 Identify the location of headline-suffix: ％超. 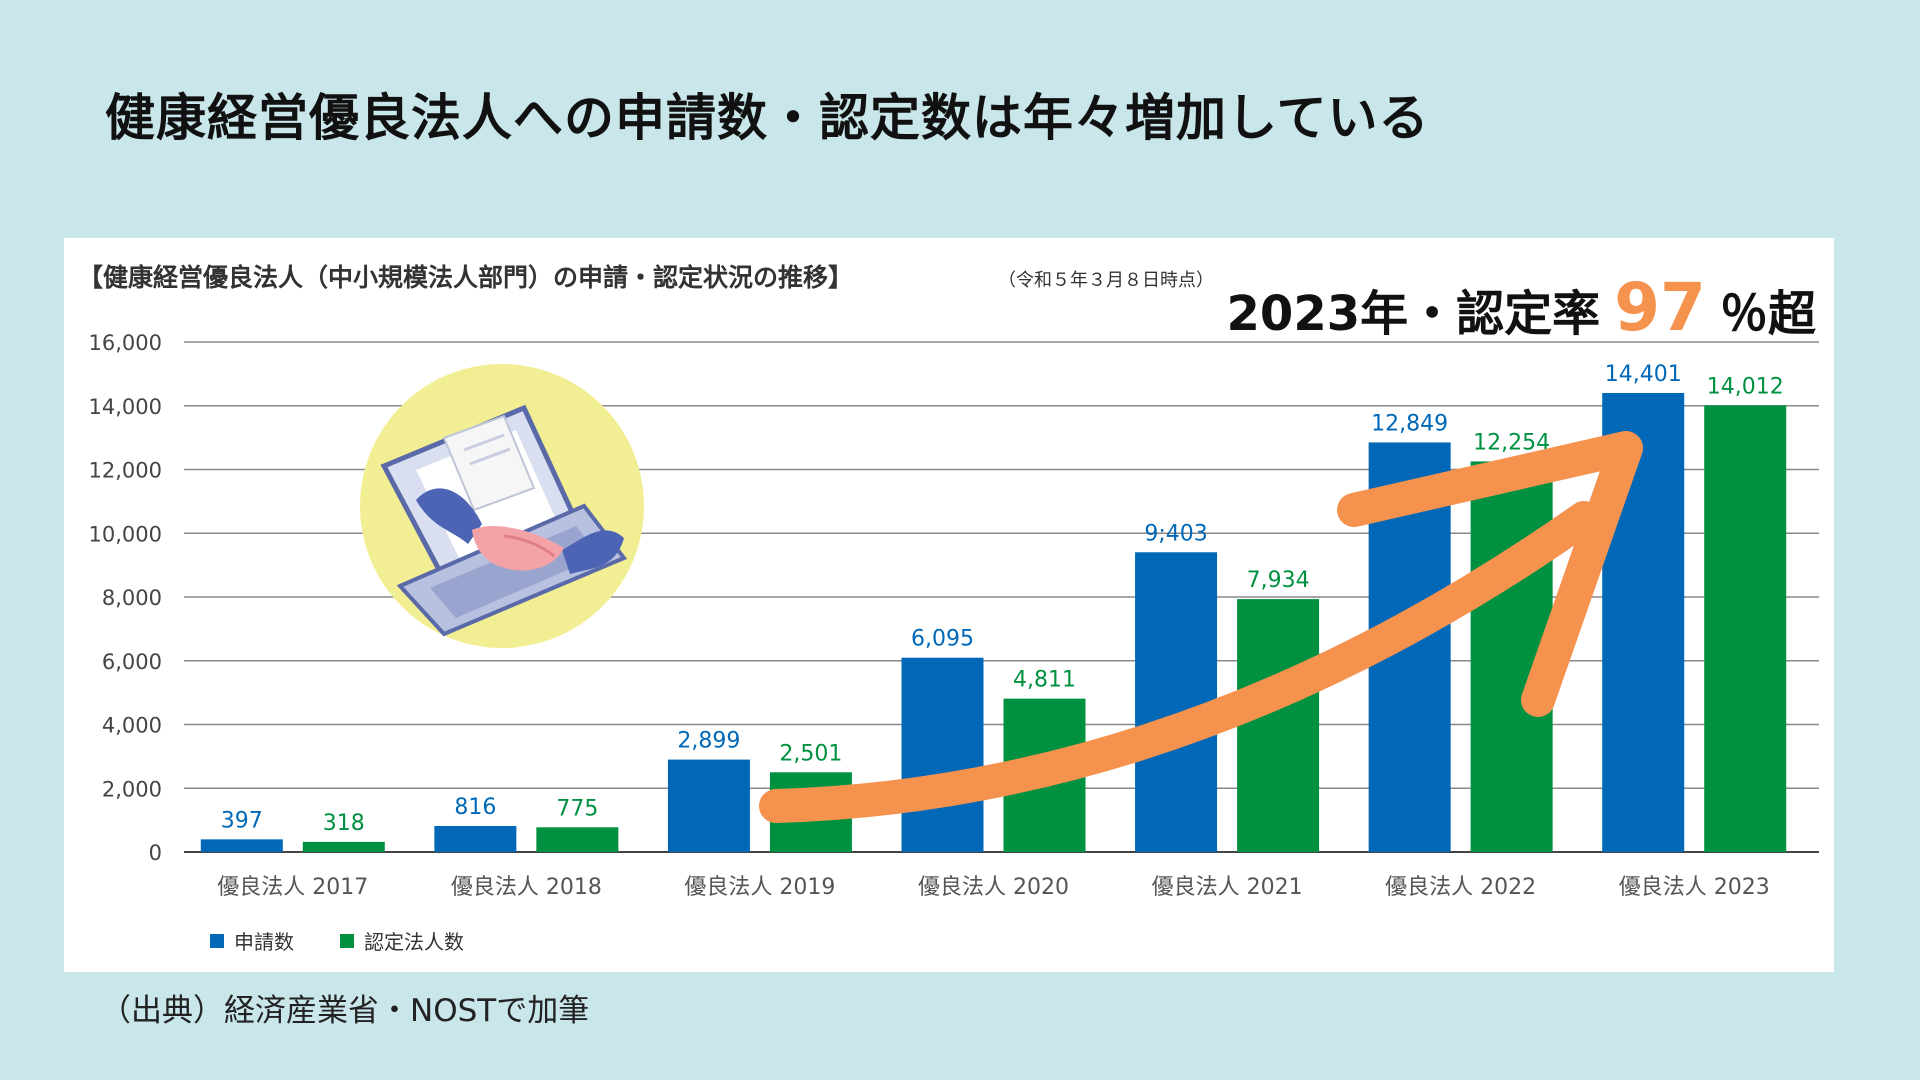
(1768, 314).